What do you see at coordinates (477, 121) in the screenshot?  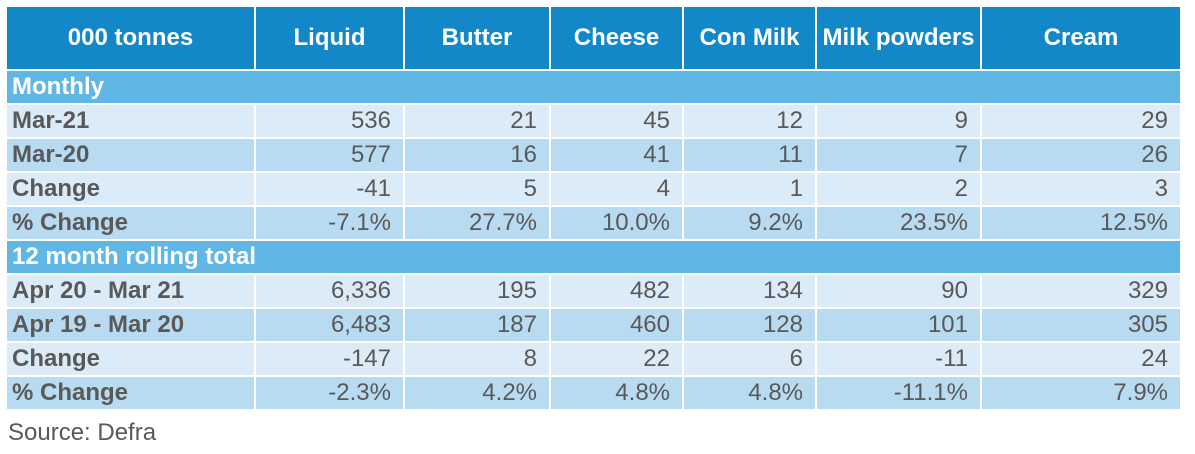 I see `value-cell: 21` at bounding box center [477, 121].